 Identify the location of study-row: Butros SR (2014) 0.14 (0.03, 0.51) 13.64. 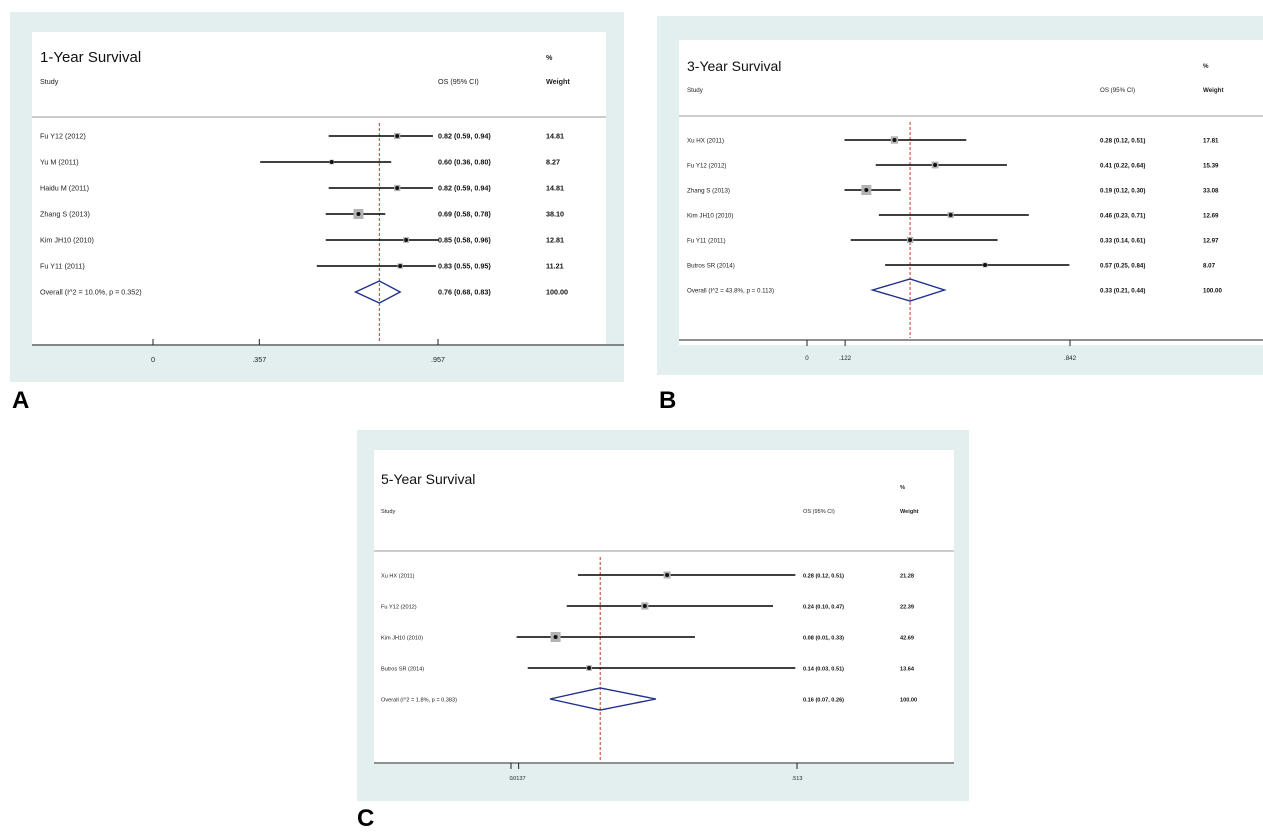
(648, 669).